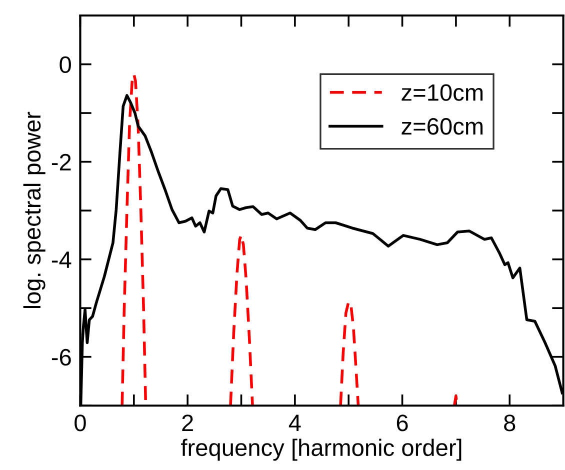 The image size is (565, 470). What do you see at coordinates (442, 92) in the screenshot?
I see `legend-label: z=10cm` at bounding box center [442, 92].